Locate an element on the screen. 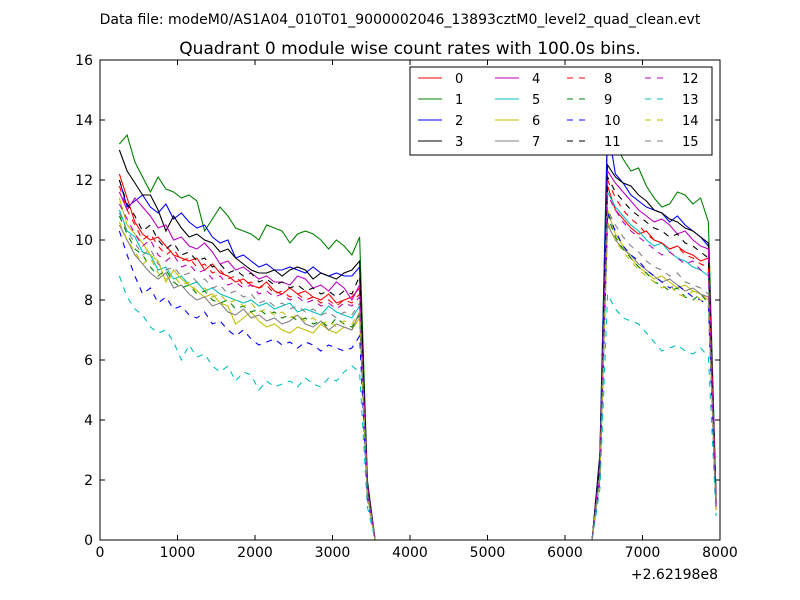 This screenshot has width=800, height=600. legend-label-6: 6 is located at coordinates (536, 121).